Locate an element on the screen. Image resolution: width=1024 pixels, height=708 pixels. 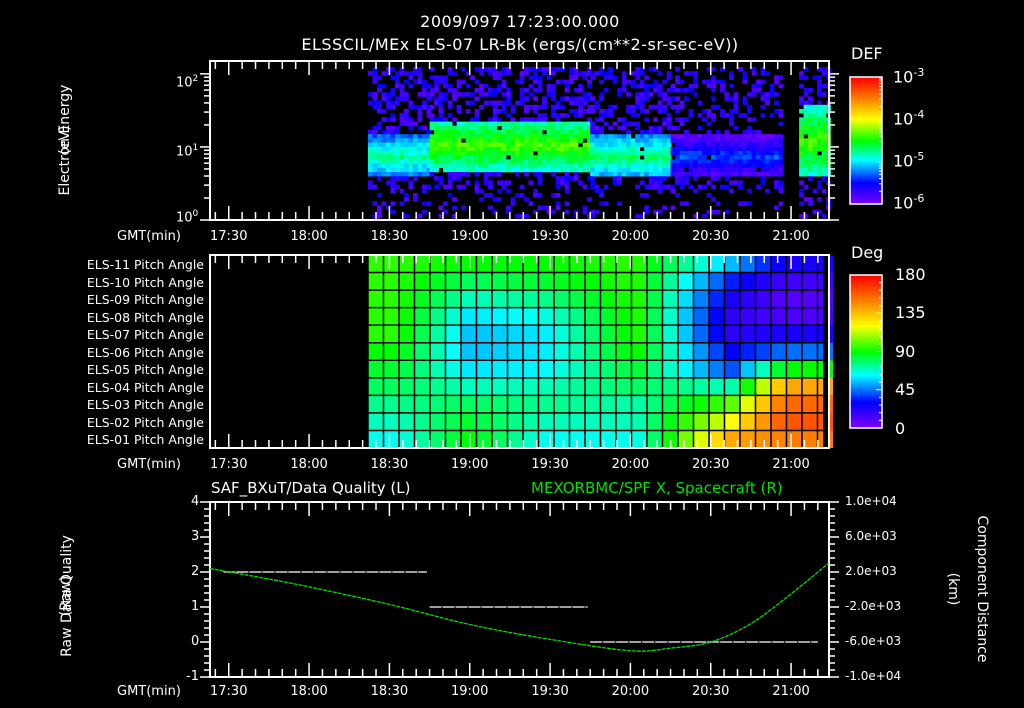
def-colorbar-label-0: 10⁻³ is located at coordinates (909, 76).